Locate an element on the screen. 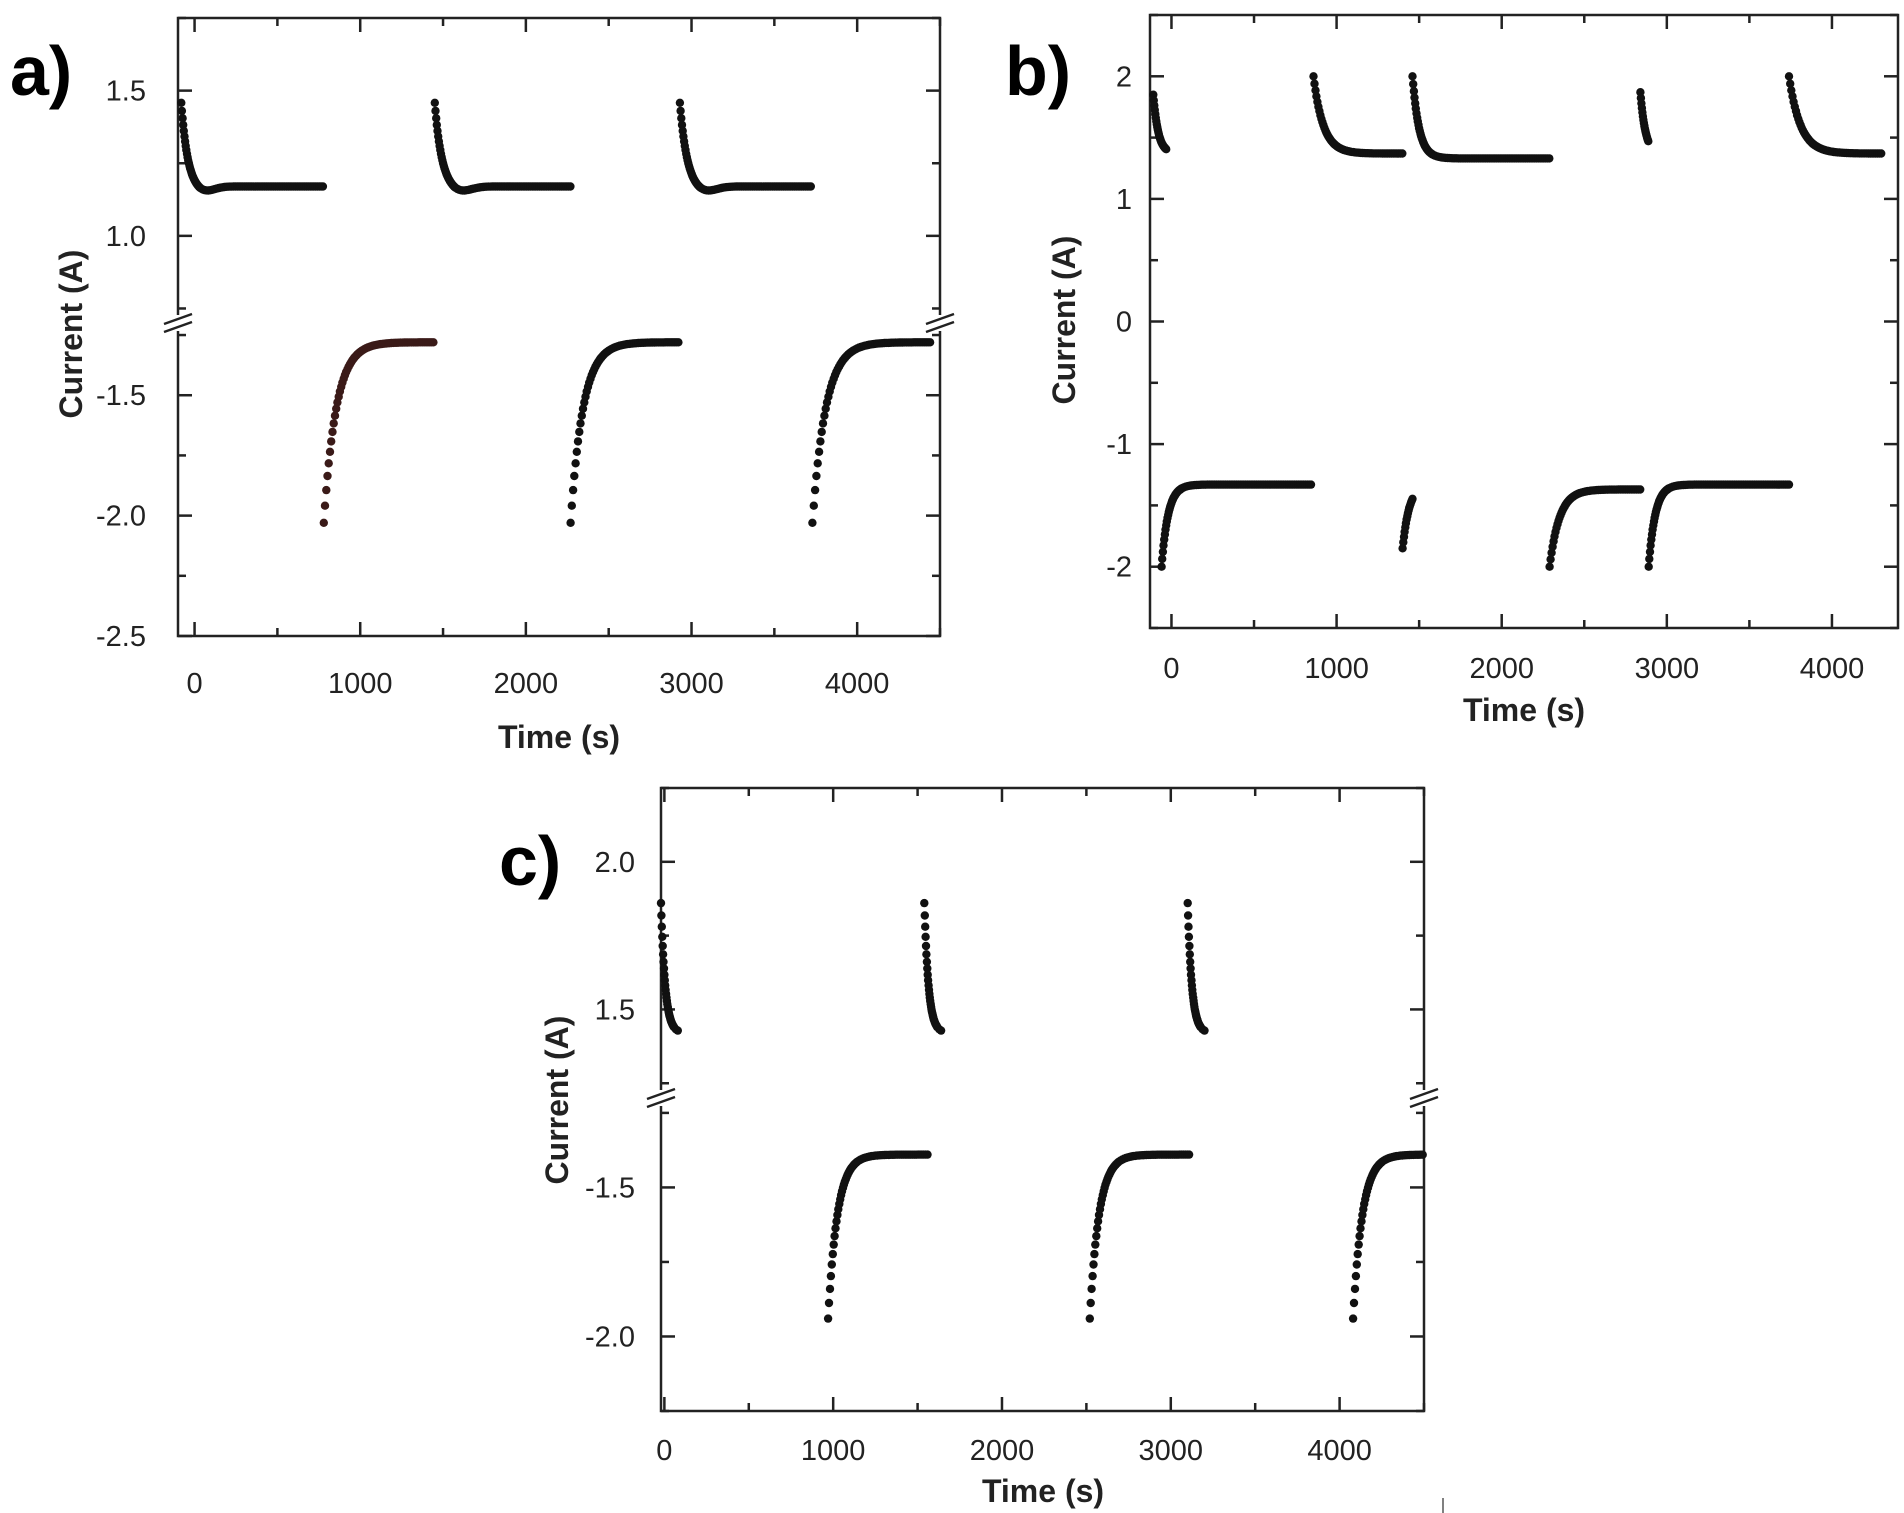 This screenshot has width=1904, height=1513. y-tick-label: 2.0 is located at coordinates (615, 863).